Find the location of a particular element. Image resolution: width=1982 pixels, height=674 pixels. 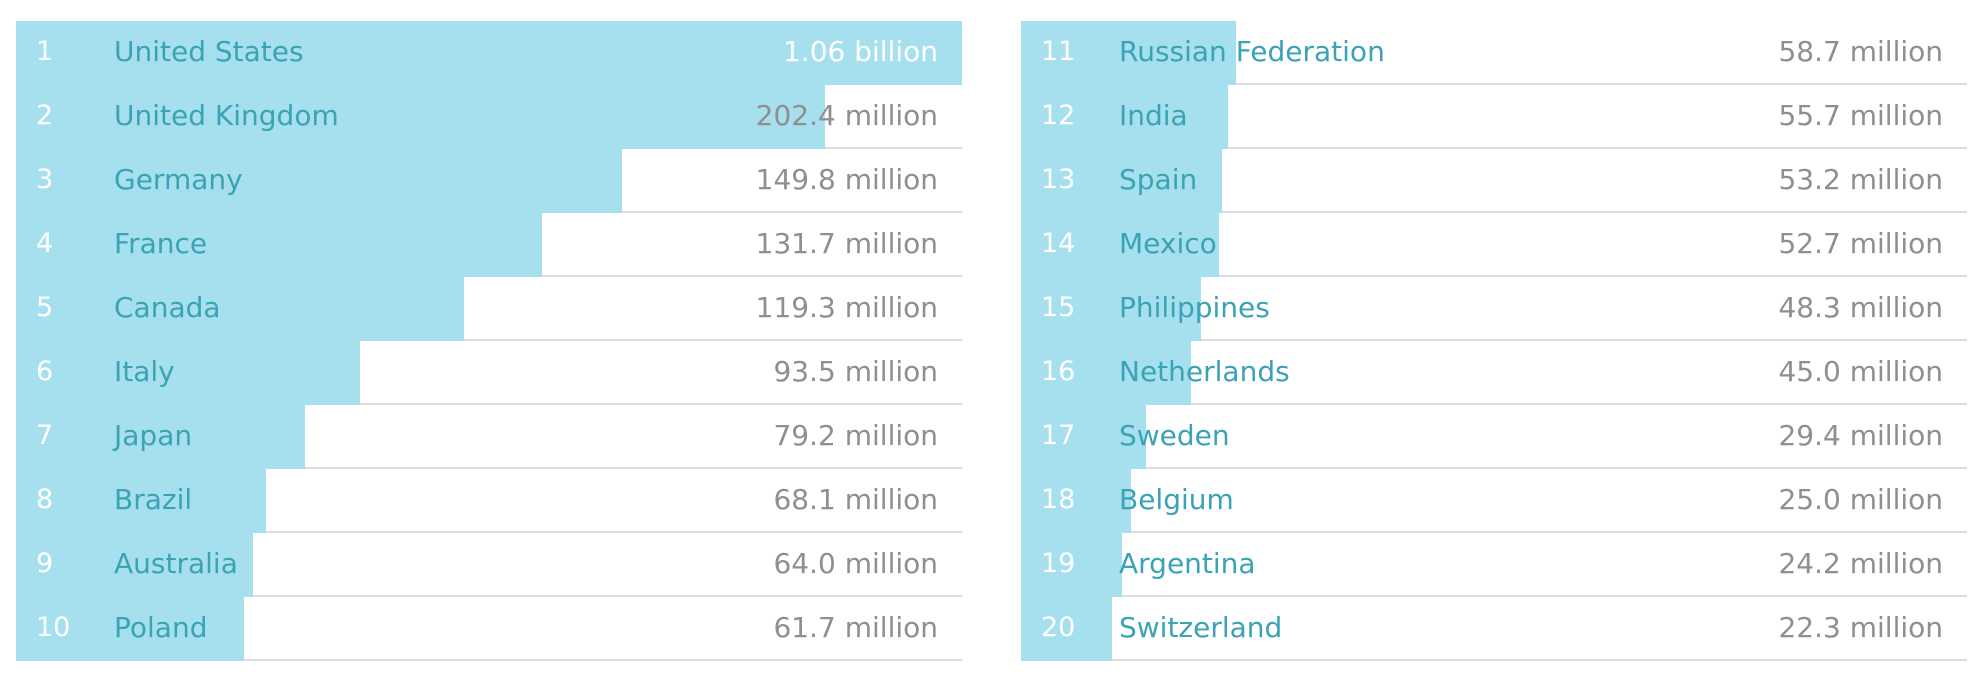

rank-number: 8 is located at coordinates (45, 499).